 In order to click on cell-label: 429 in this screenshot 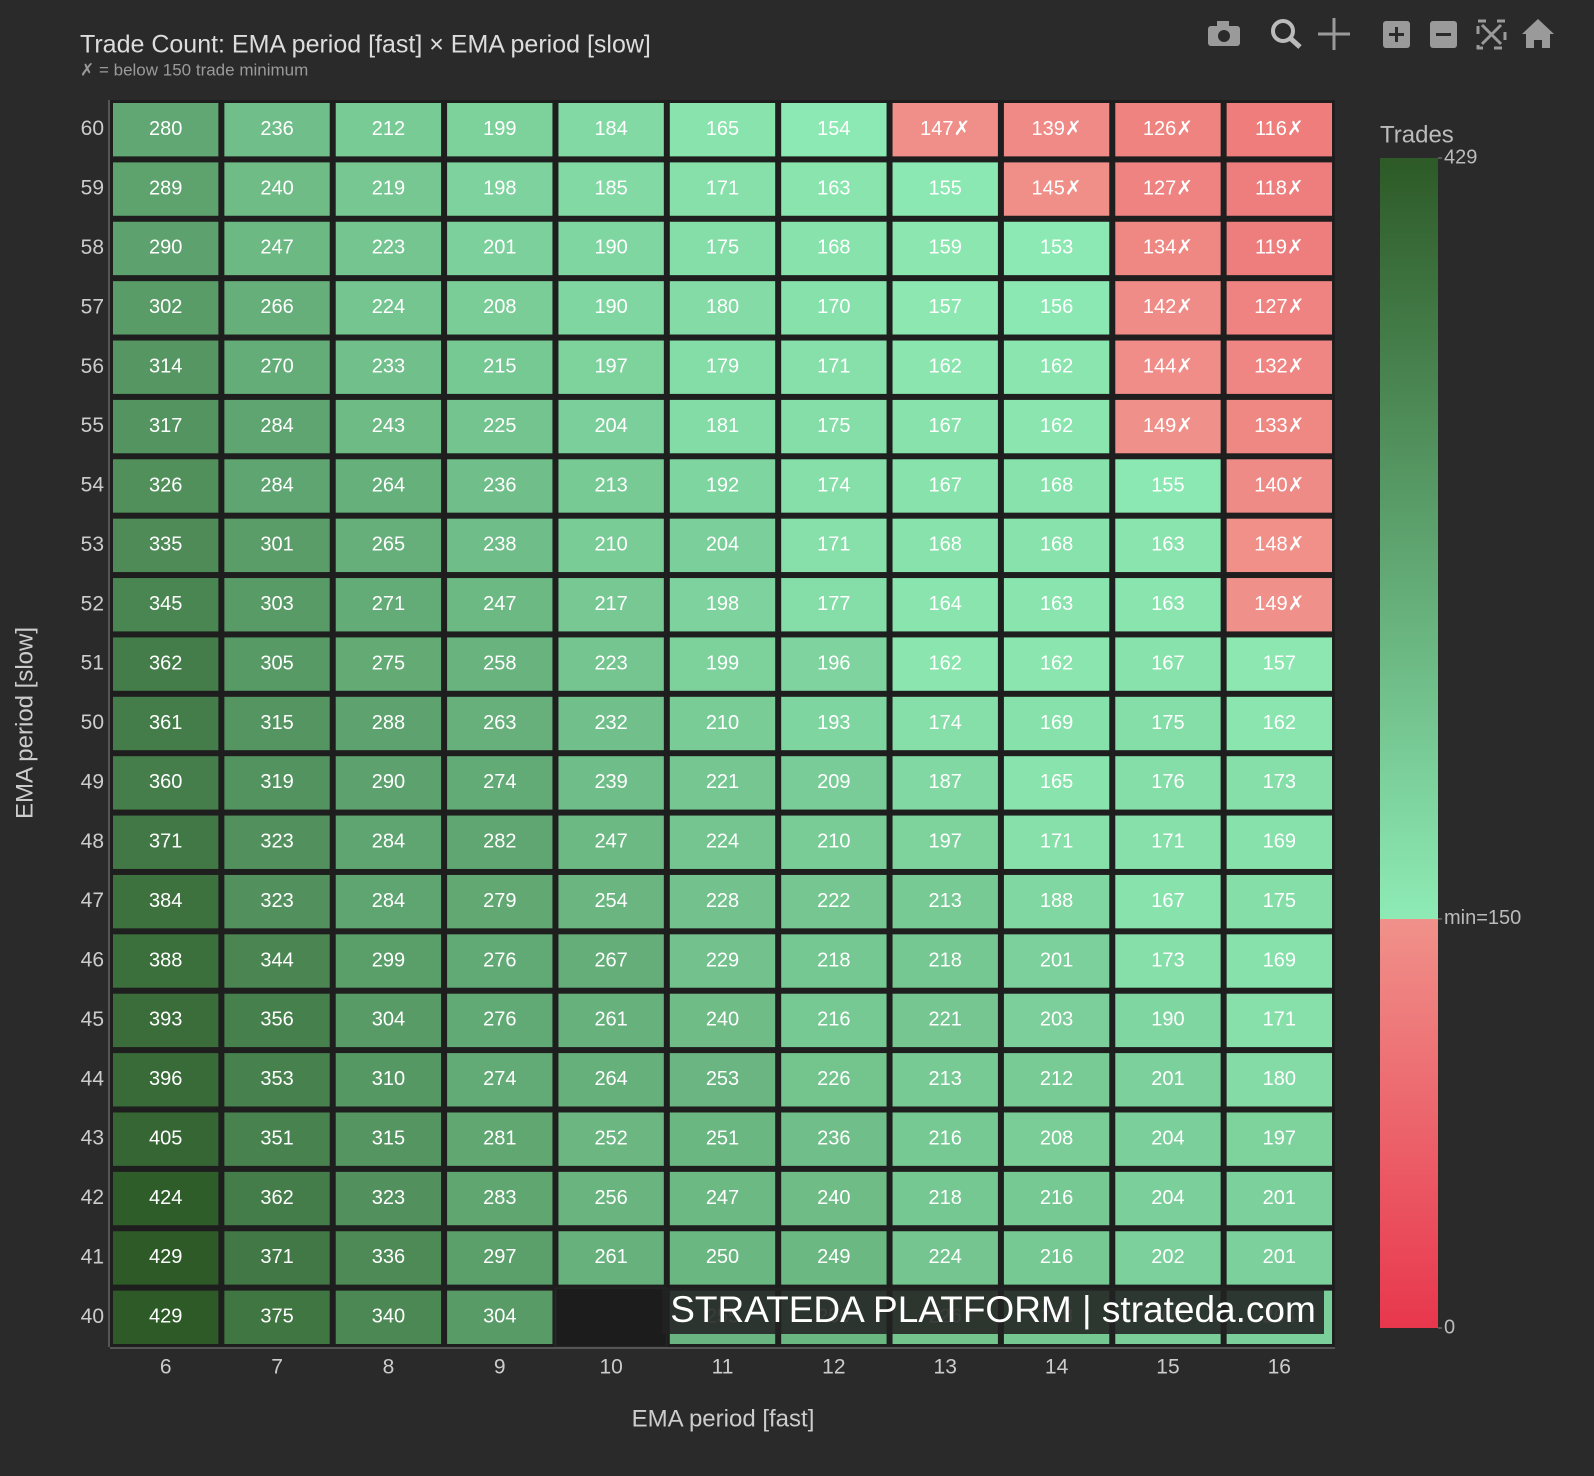, I will do `click(165, 1317)`.